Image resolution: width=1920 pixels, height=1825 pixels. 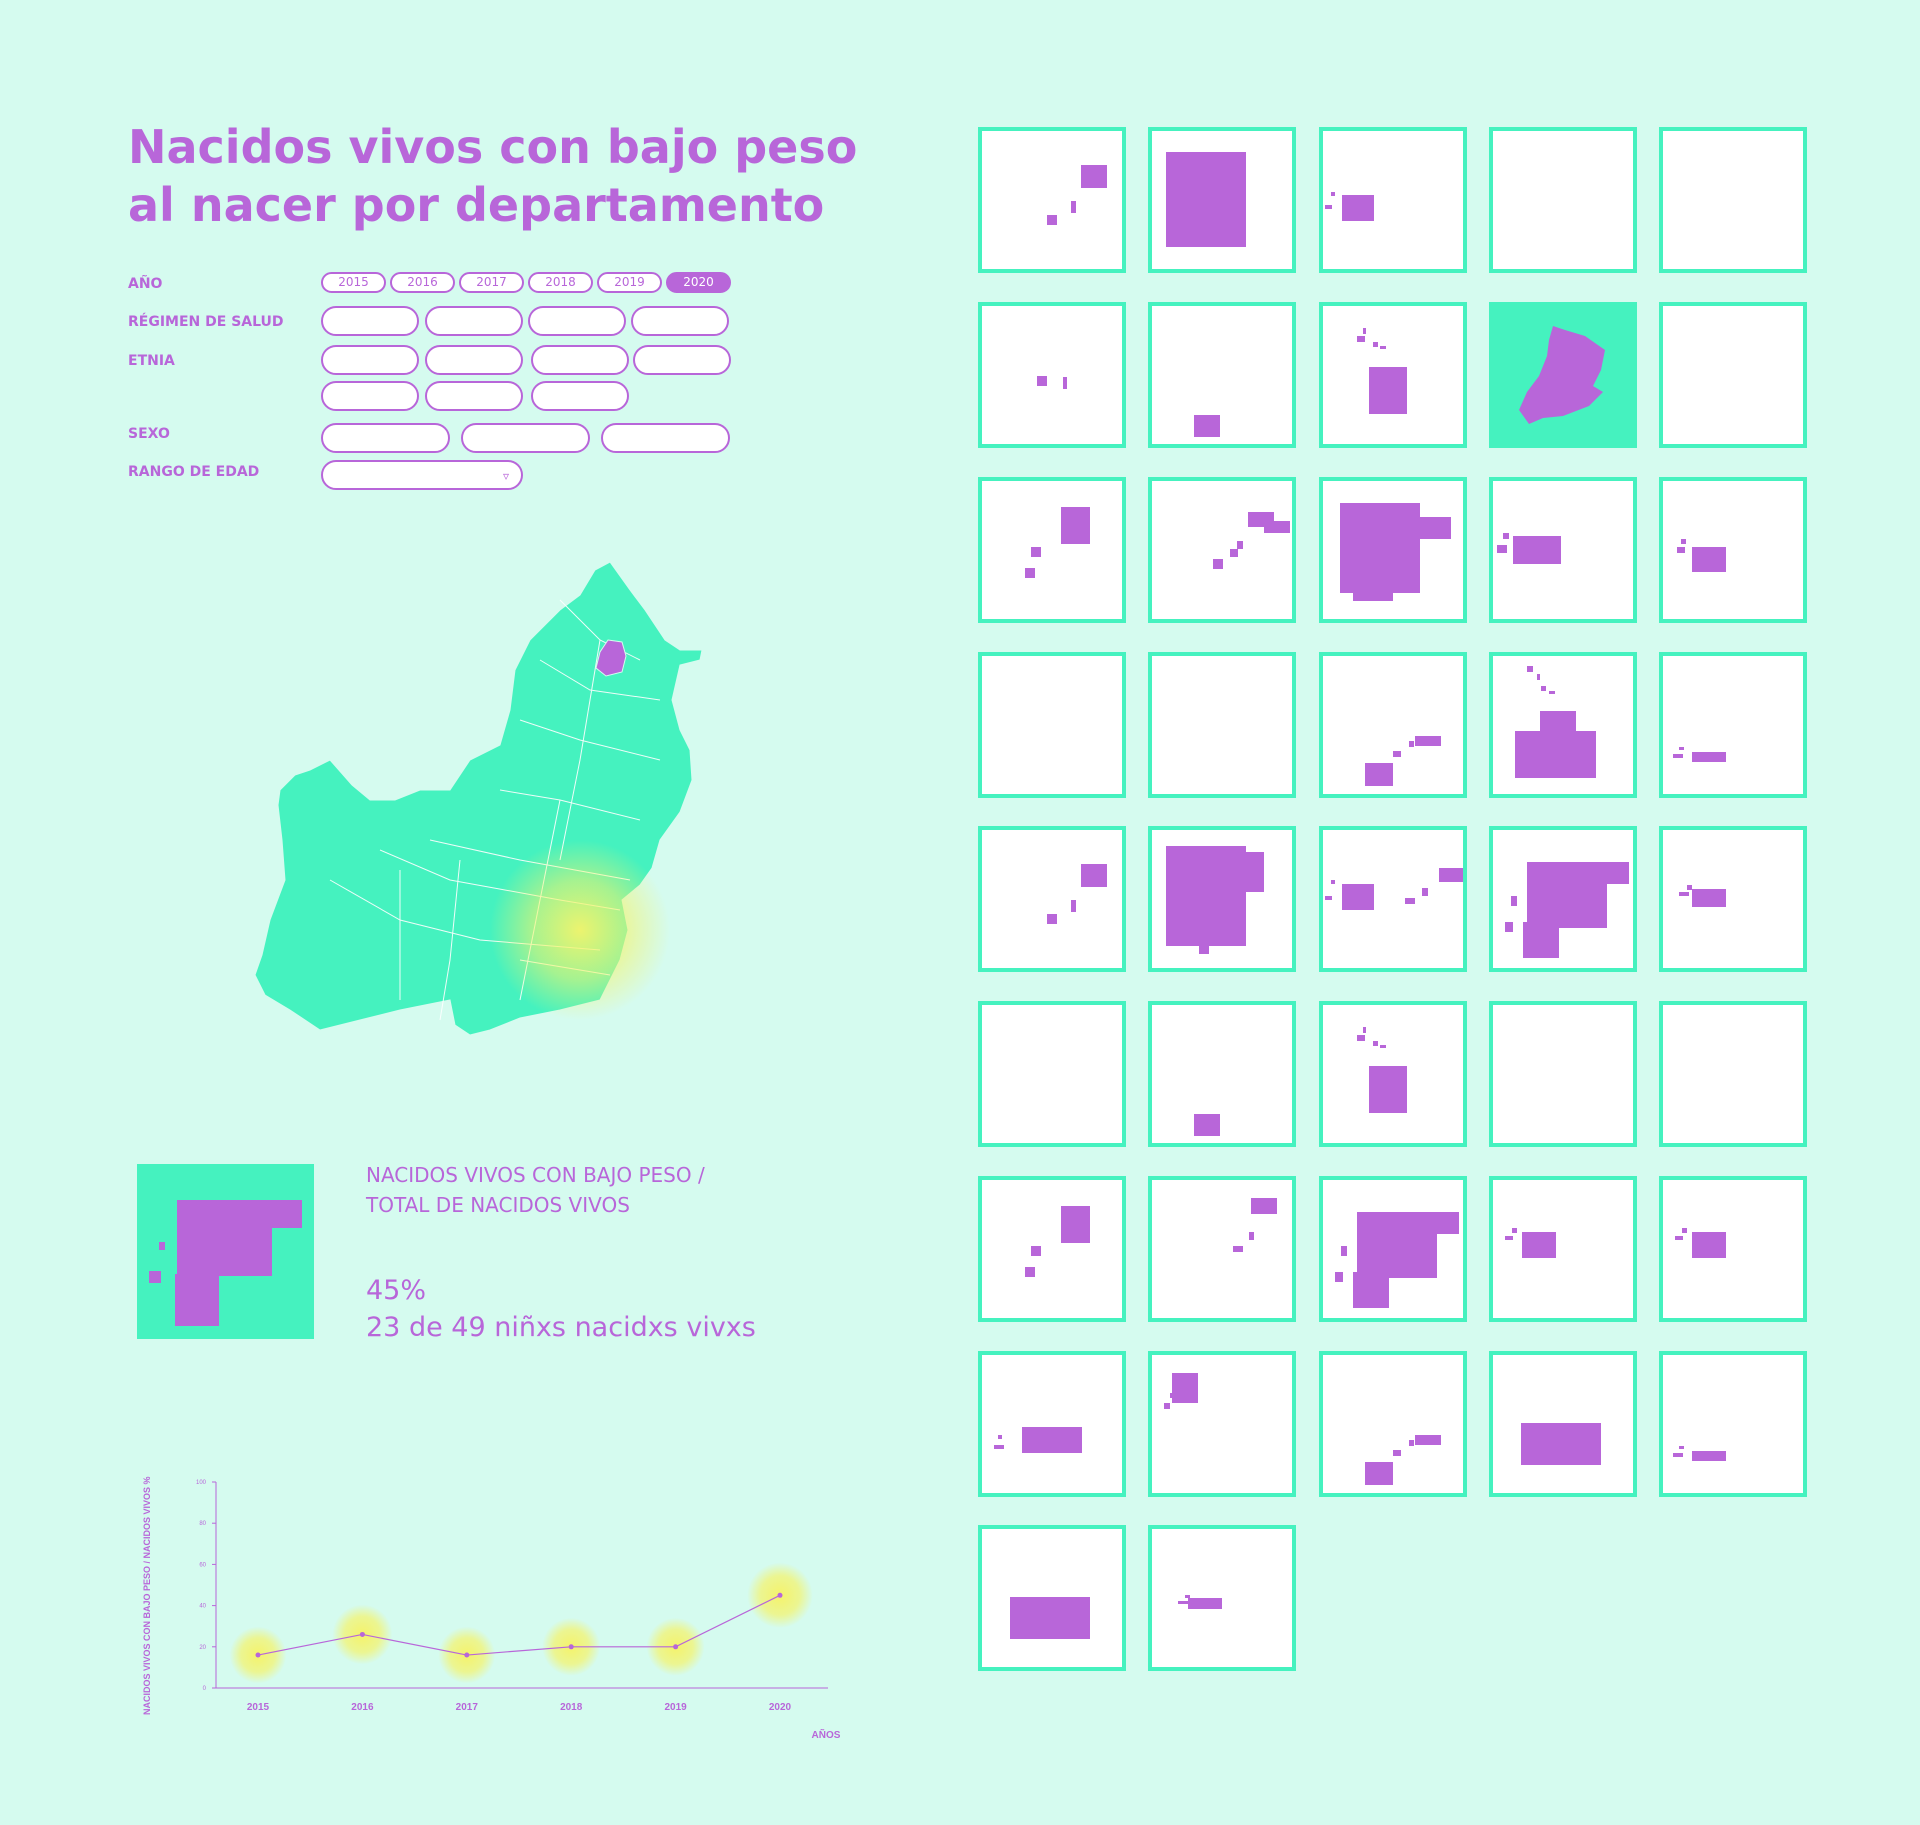 I want to click on selected-region-legend, so click(x=225, y=1251).